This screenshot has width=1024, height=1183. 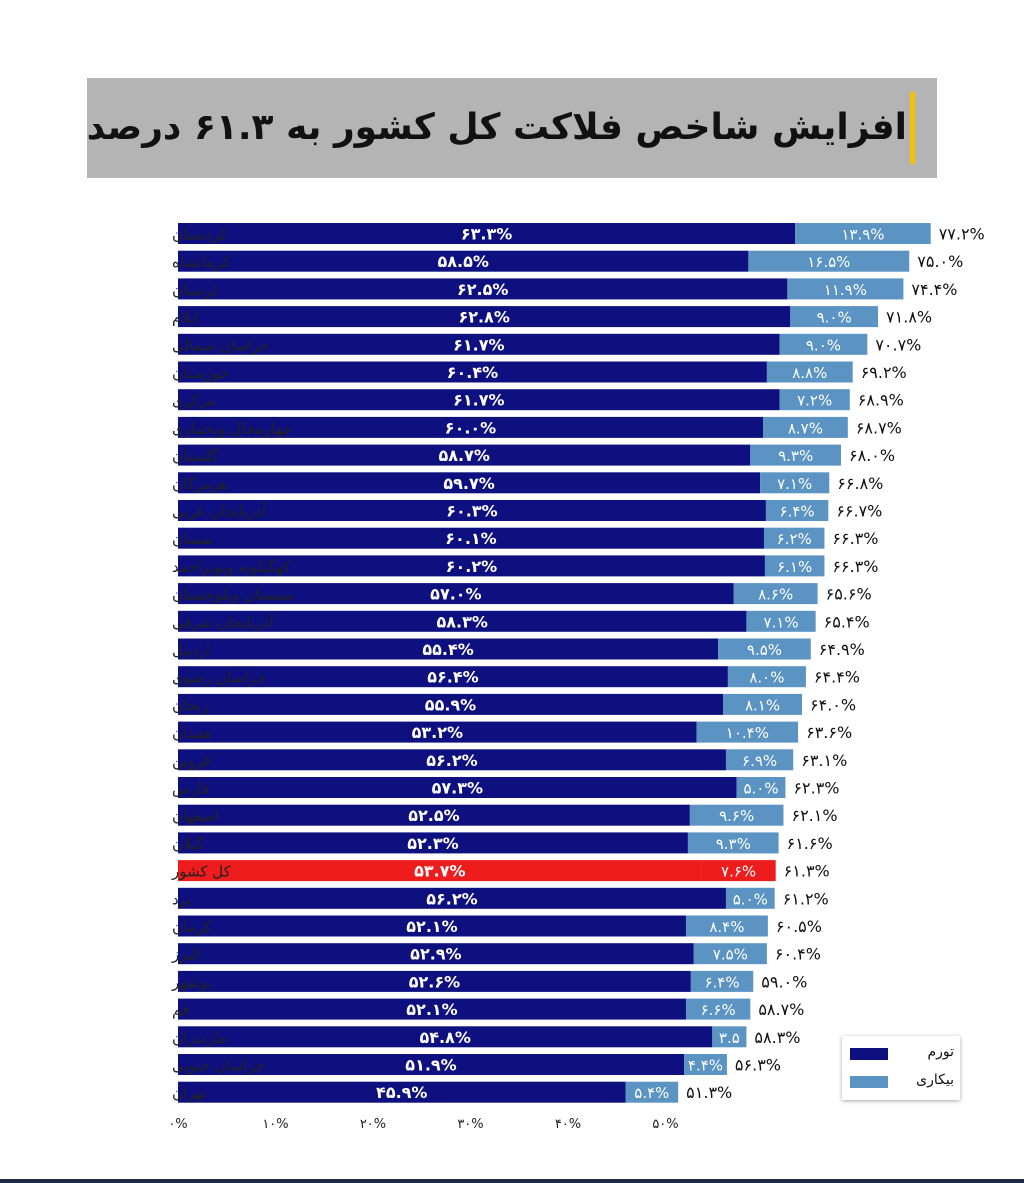 What do you see at coordinates (450, 704) in the screenshot?
I see `label-inflation: ۵۵.۹%` at bounding box center [450, 704].